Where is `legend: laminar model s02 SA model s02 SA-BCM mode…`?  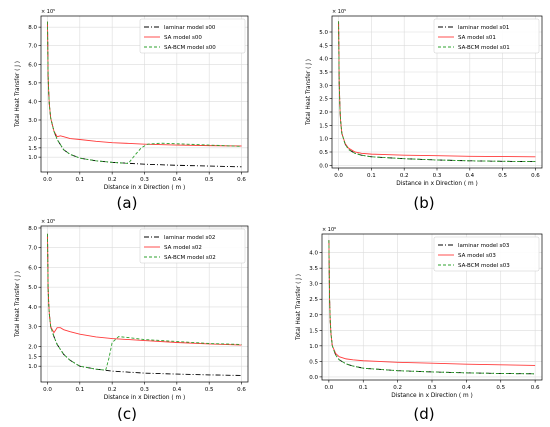
legend: laminar model s02 SA model s02 SA-BCM mode… is located at coordinates (192, 246).